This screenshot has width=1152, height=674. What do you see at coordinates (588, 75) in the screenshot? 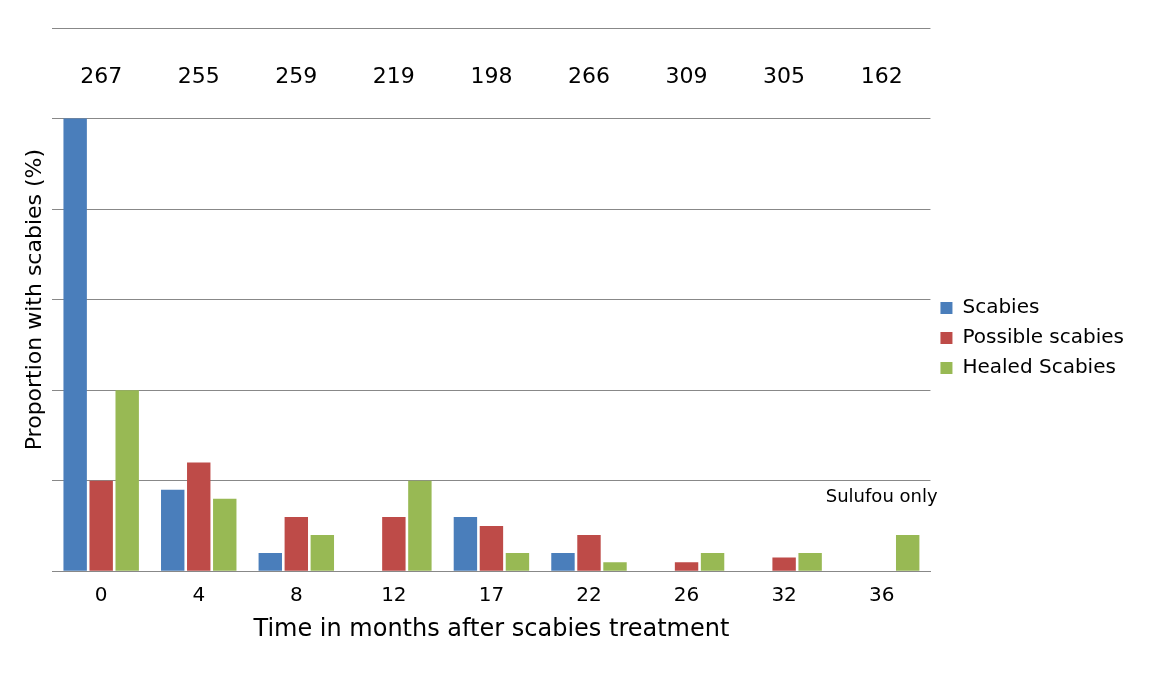
I see `text: 266` at bounding box center [588, 75].